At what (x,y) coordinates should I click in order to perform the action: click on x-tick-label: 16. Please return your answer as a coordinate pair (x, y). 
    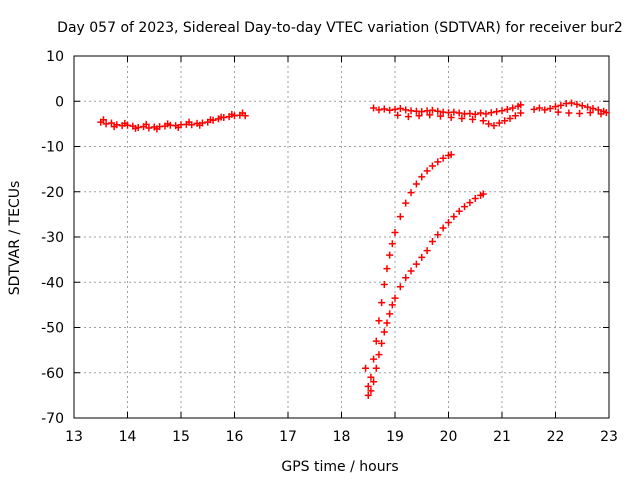
    Looking at the image, I should click on (235, 437).